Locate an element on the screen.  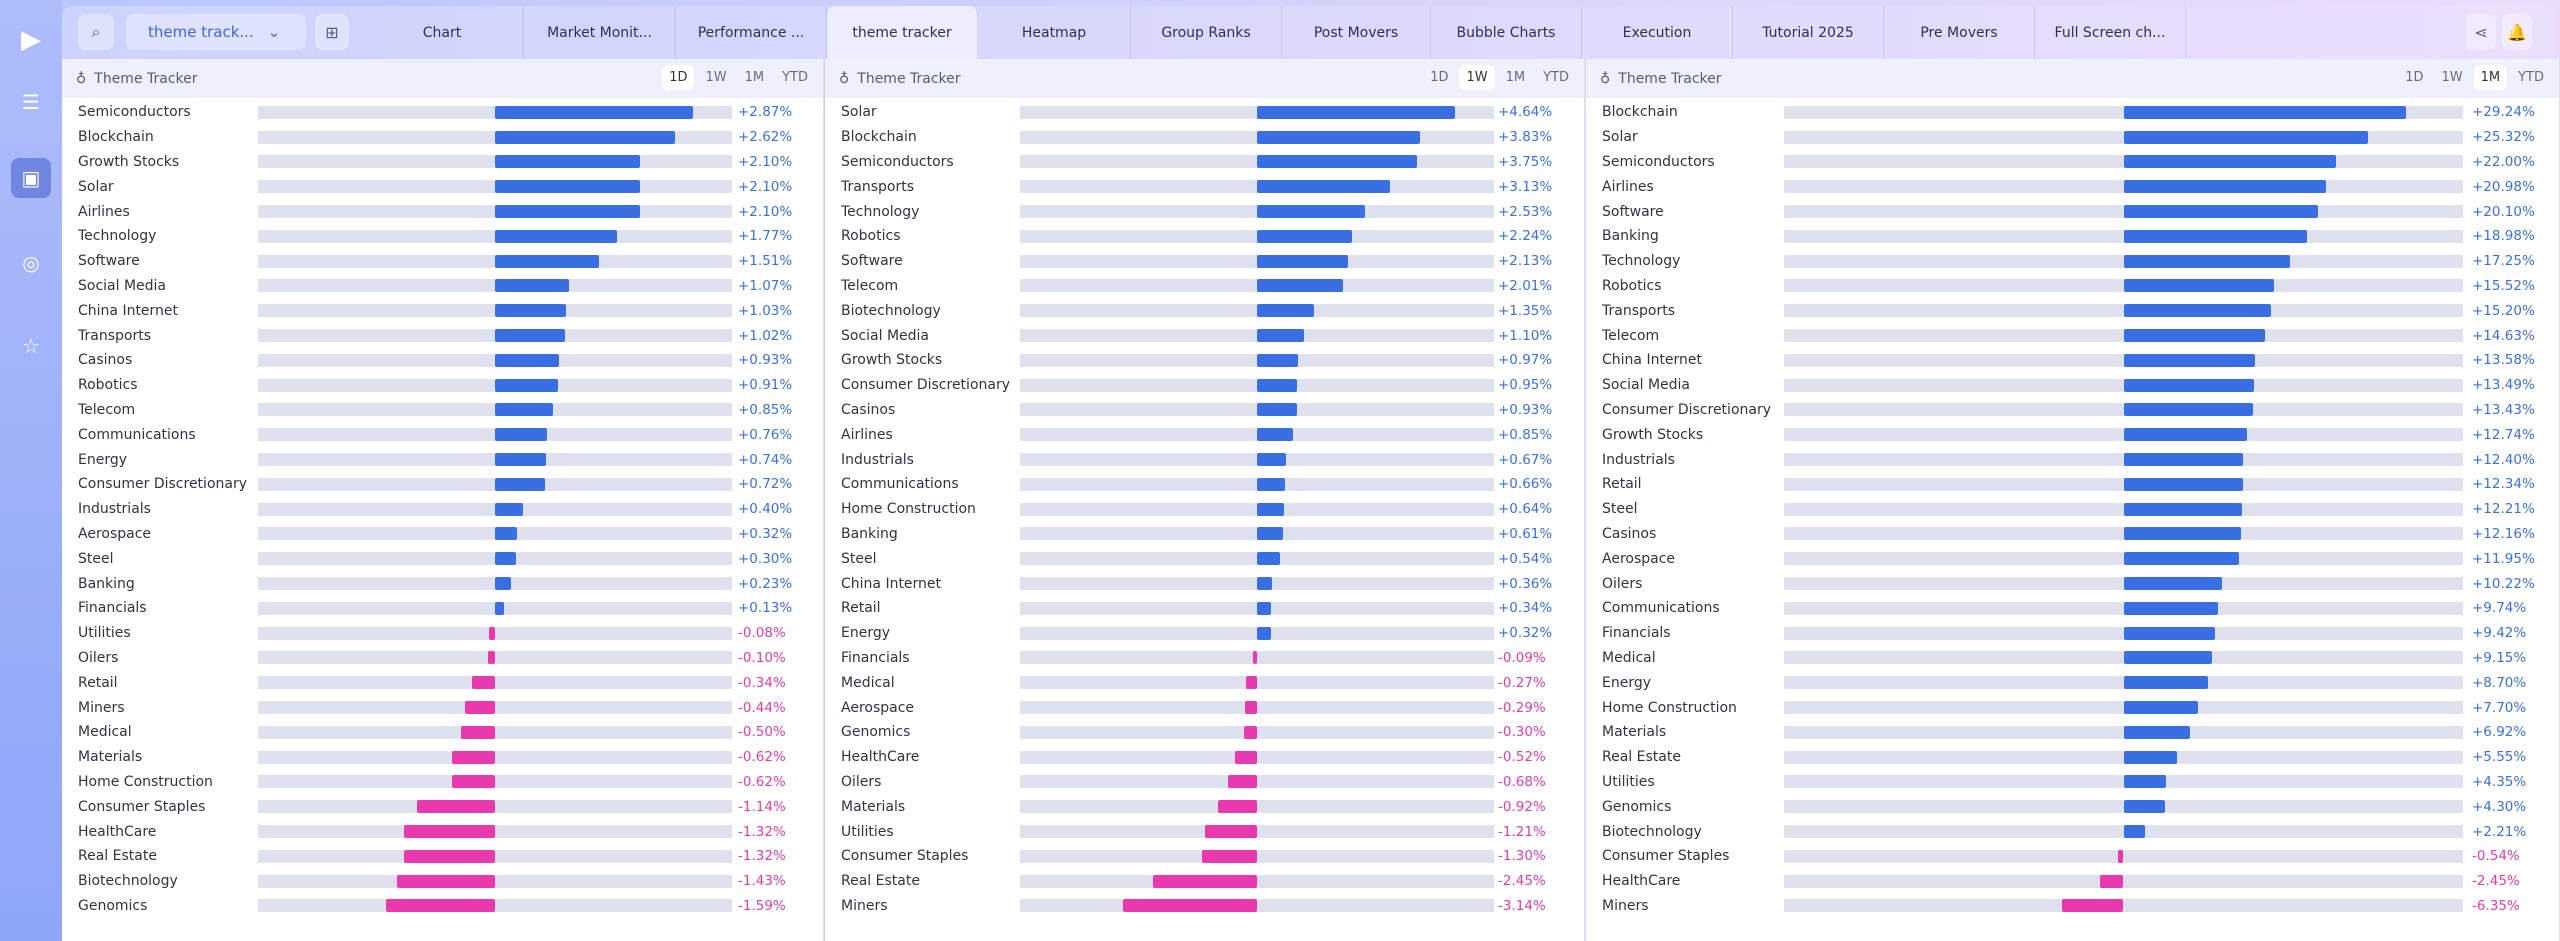
list-item: Energy +0.32% is located at coordinates (1204, 633).